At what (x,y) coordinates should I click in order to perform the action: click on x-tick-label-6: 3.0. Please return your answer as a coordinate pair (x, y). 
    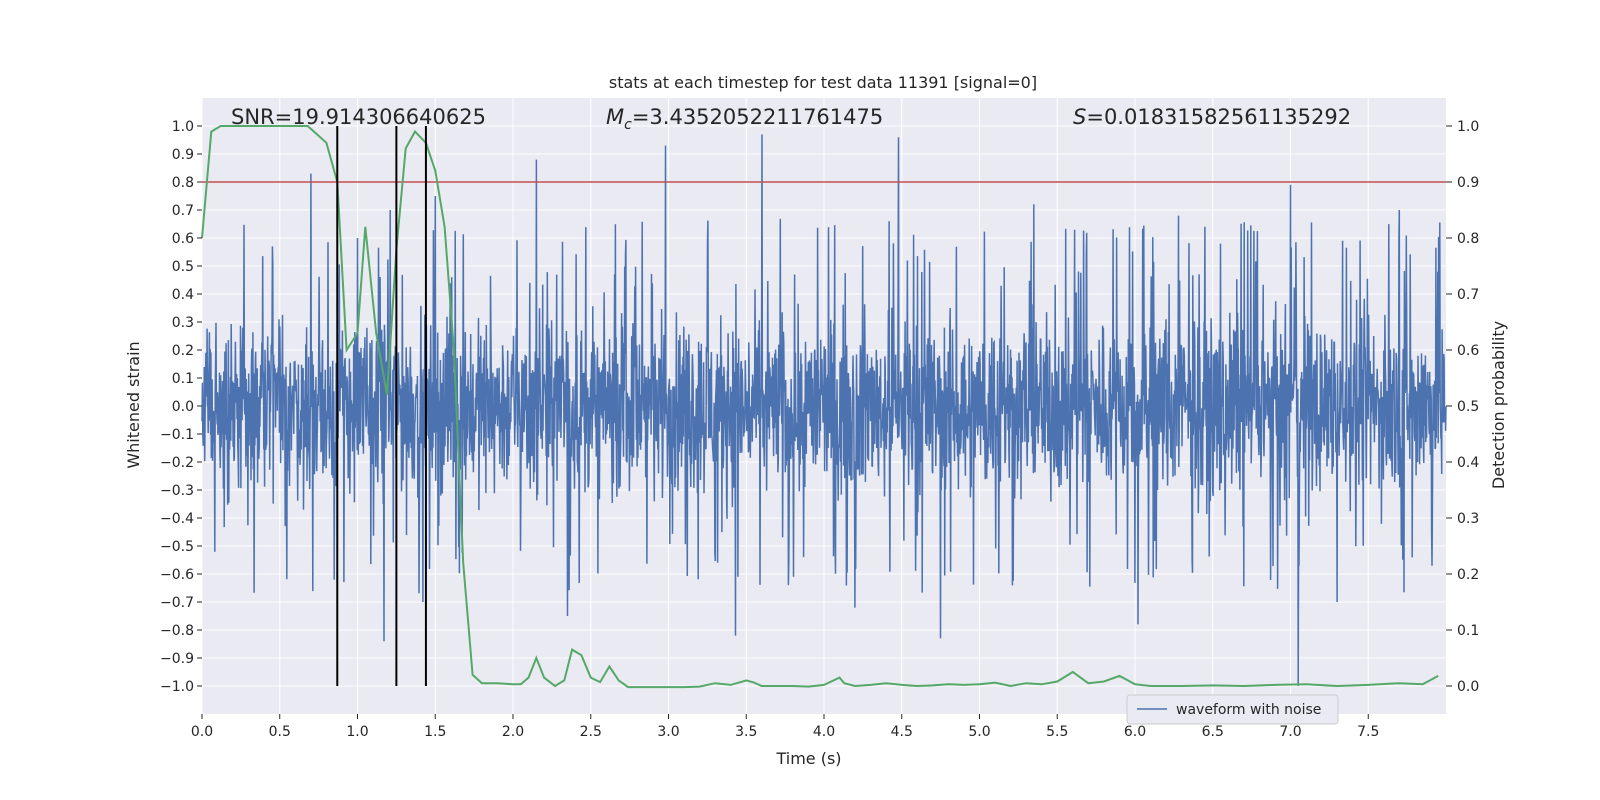
    Looking at the image, I should click on (668, 732).